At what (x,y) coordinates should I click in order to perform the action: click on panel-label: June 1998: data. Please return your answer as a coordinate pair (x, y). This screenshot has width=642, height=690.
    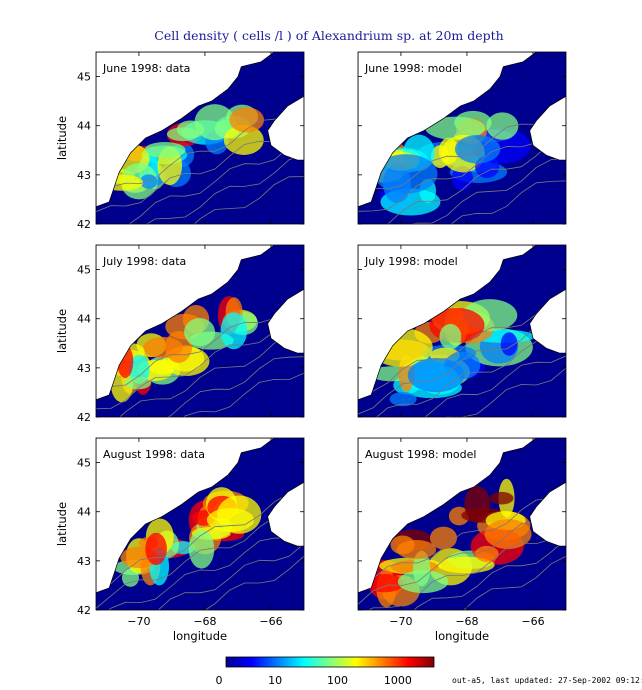
    Looking at the image, I should click on (146, 68).